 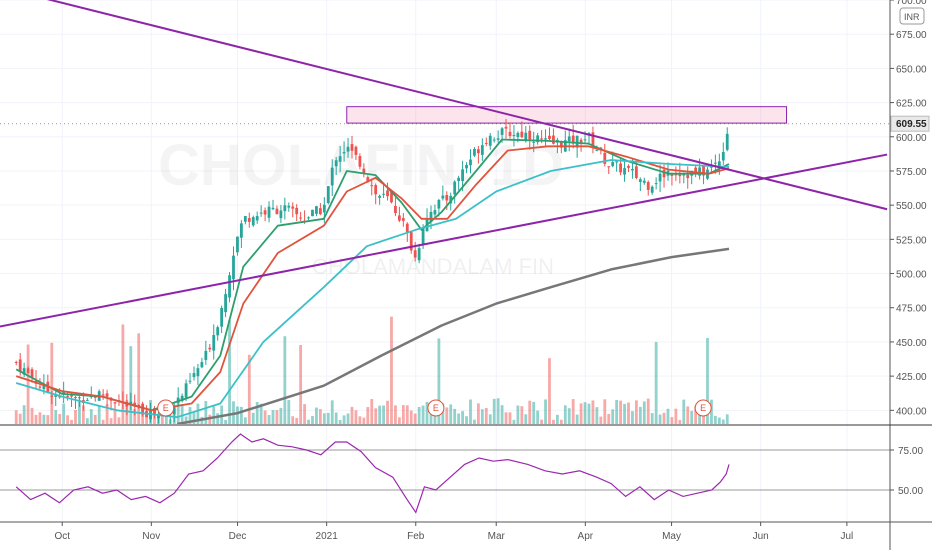 I want to click on price-tick-label: 425.00, so click(x=911, y=377).